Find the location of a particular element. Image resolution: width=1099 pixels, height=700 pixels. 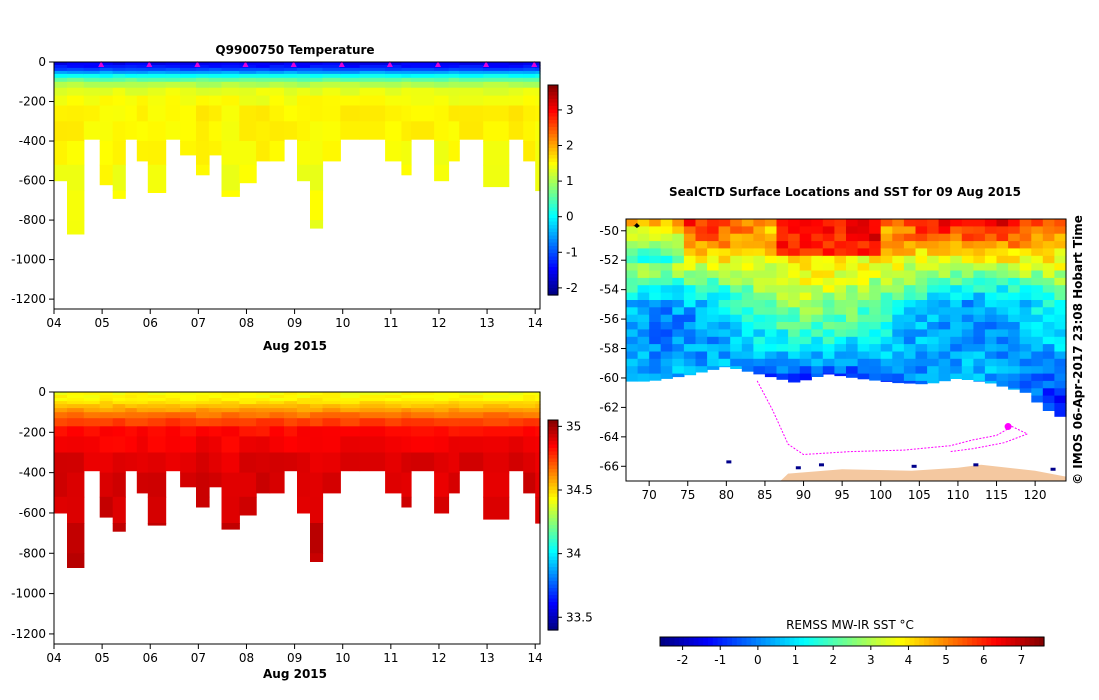

temperature-y-tick: -200 is located at coordinates (32, 102).